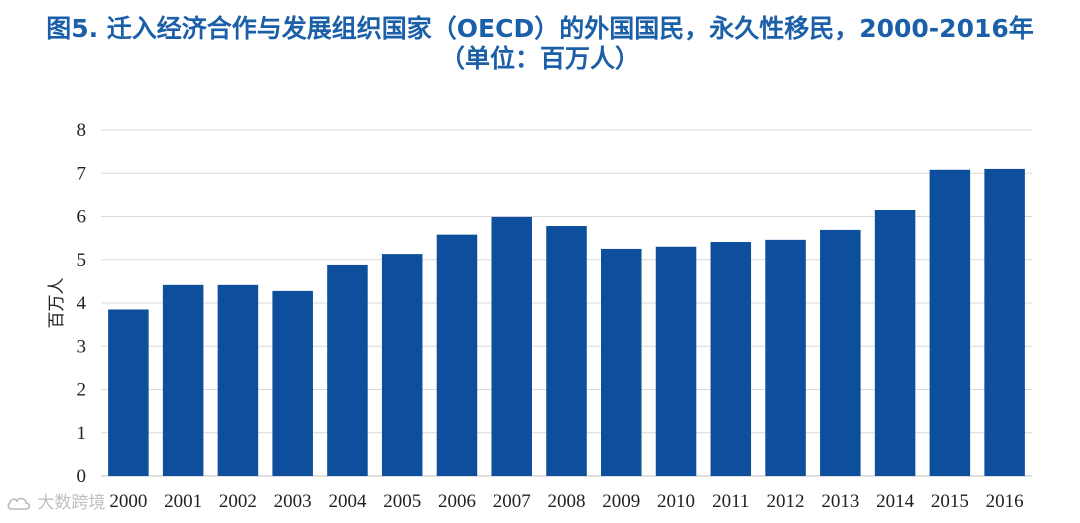  Describe the element at coordinates (128, 392) in the screenshot. I see `bar-2000` at that location.